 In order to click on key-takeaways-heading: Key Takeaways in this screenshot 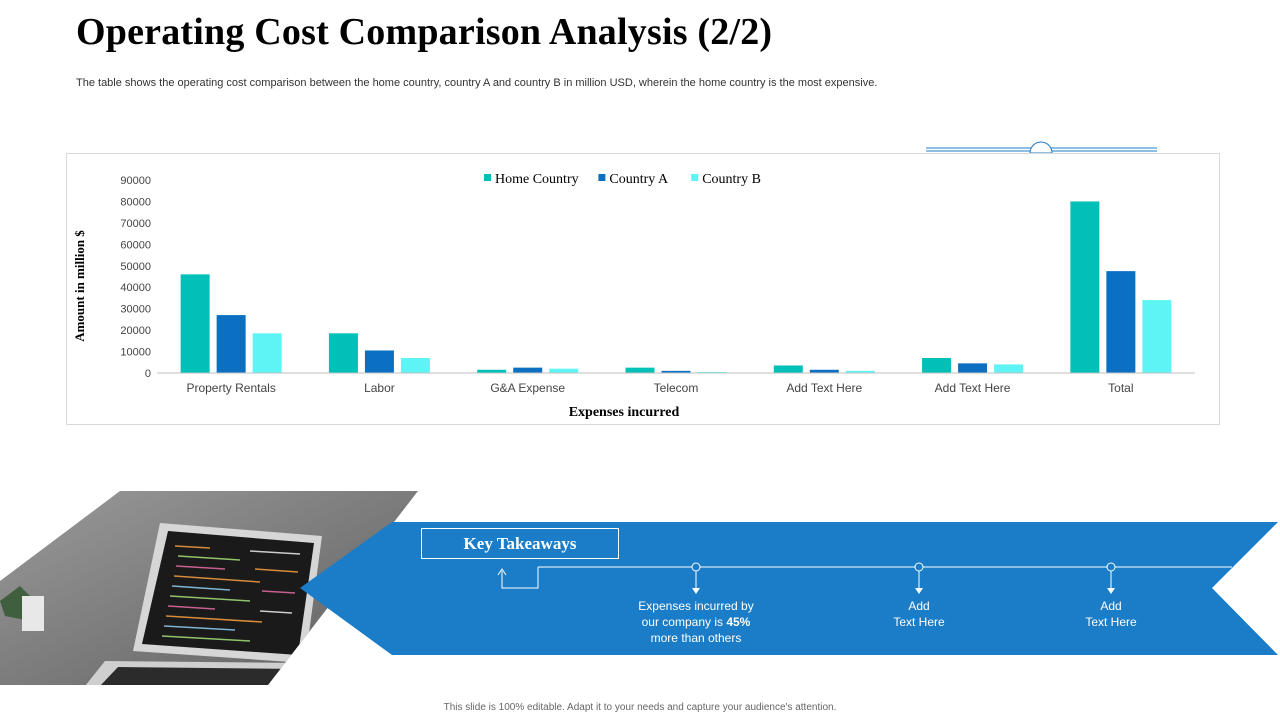, I will do `click(520, 543)`.